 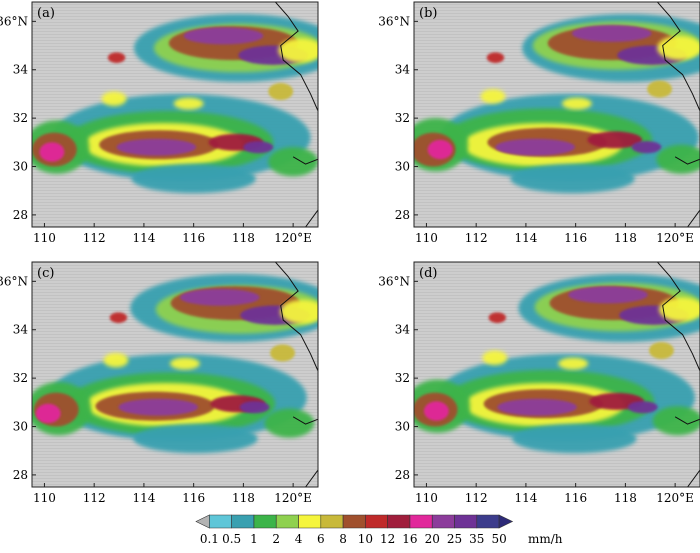 I want to click on colorbar-tick-label: 50, so click(x=498, y=539).